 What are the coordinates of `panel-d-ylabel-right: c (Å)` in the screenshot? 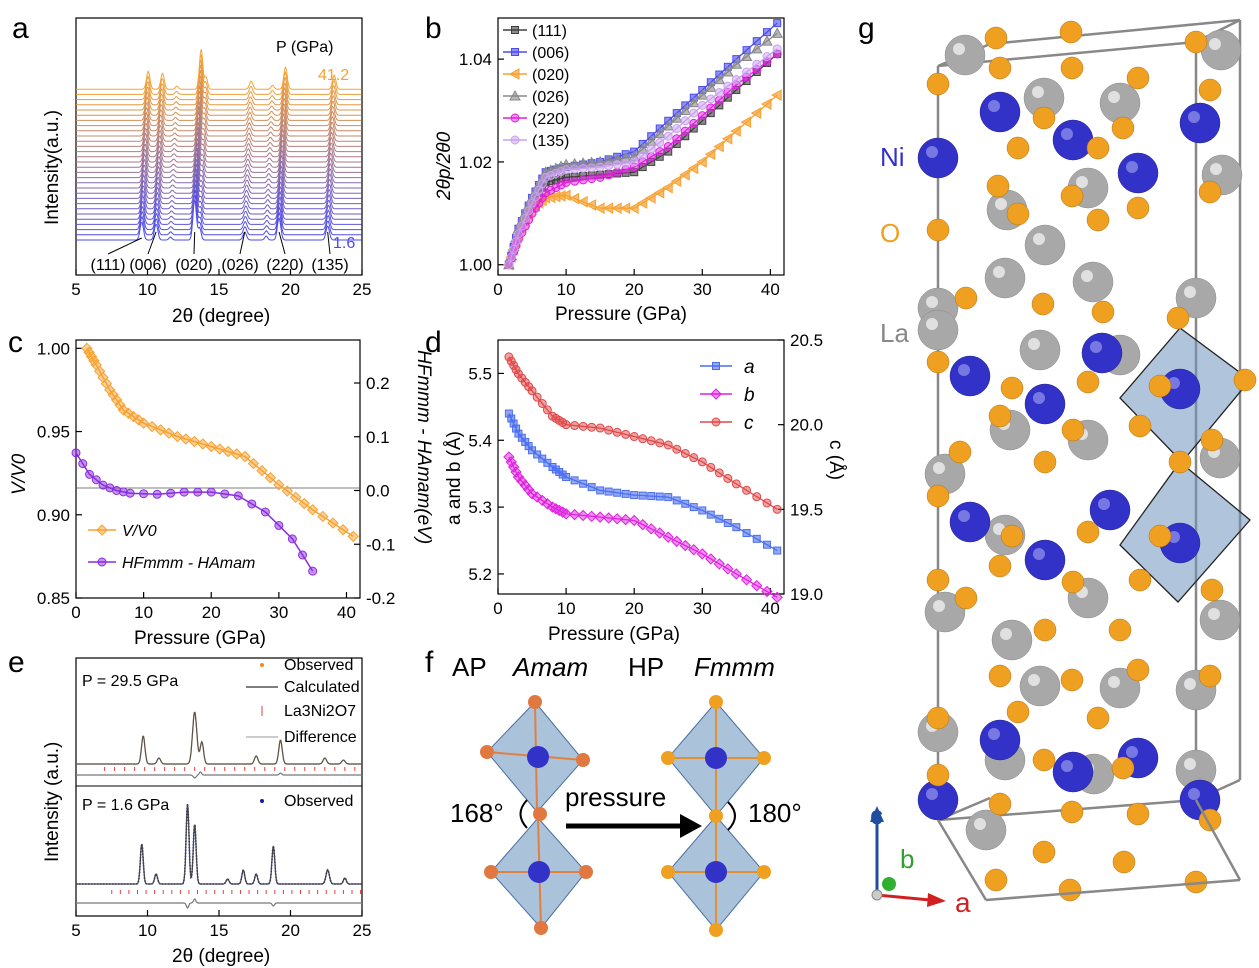 It's located at (835, 460).